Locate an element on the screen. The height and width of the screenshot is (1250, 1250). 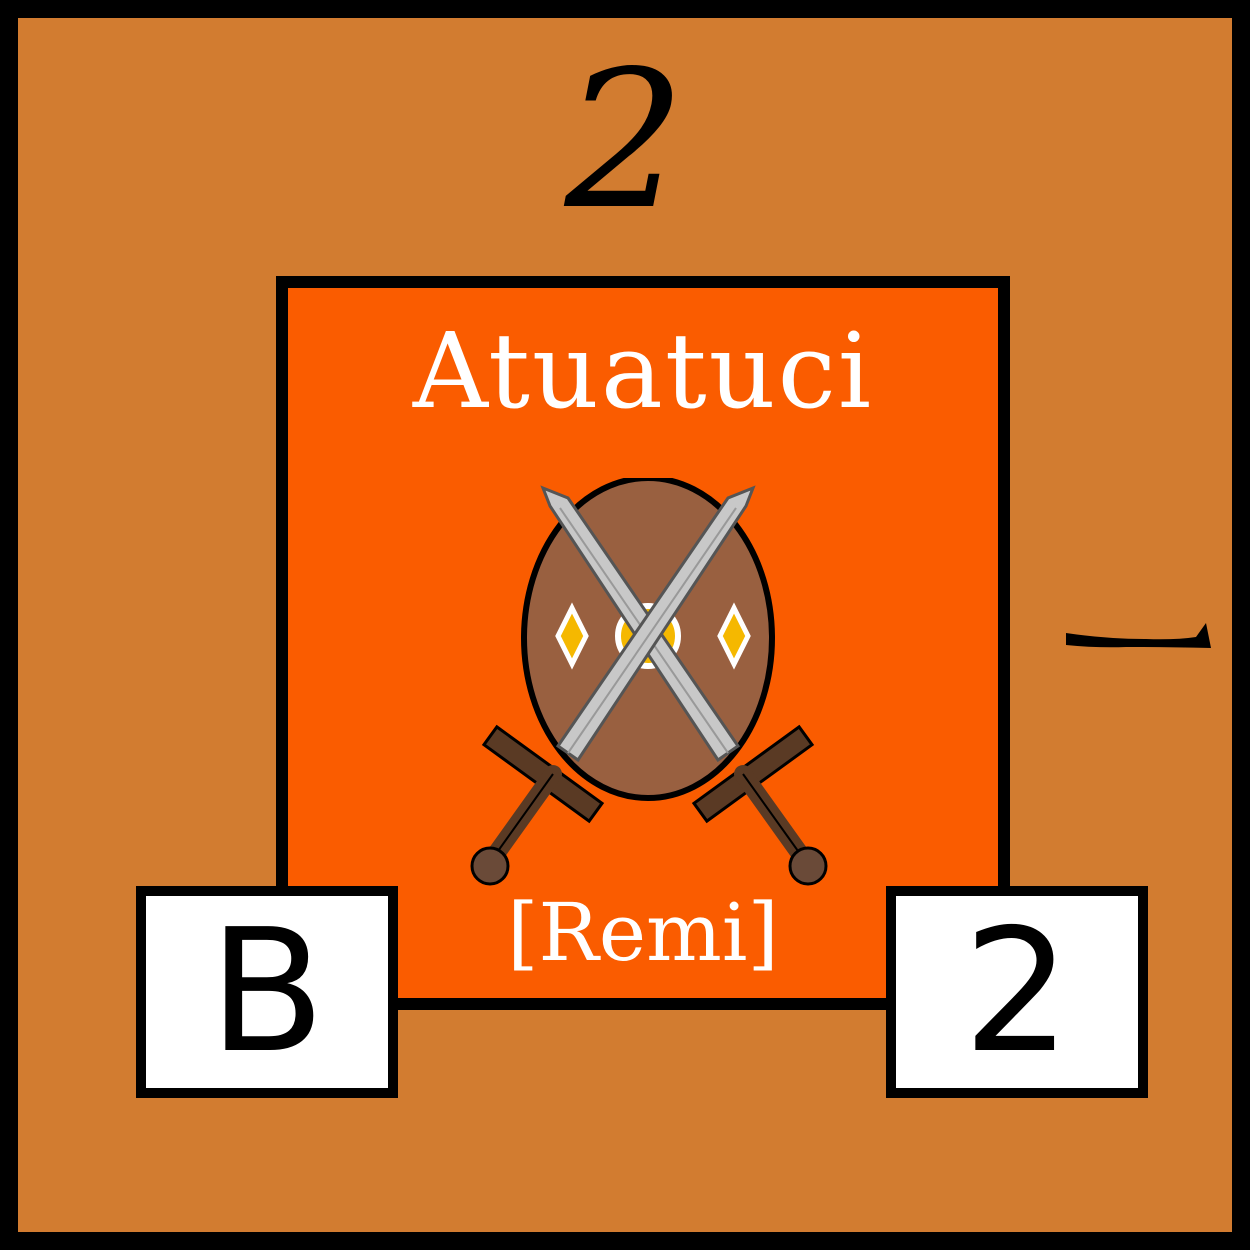
class-box: B is located at coordinates (267, 992).